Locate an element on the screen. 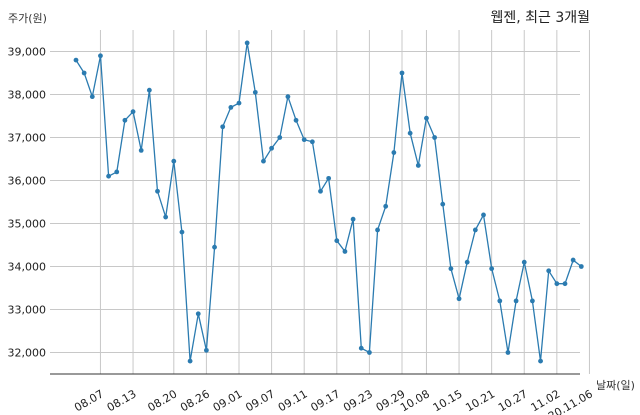 The image size is (640, 415). x-axis-title: 날짜(일) is located at coordinates (615, 385).